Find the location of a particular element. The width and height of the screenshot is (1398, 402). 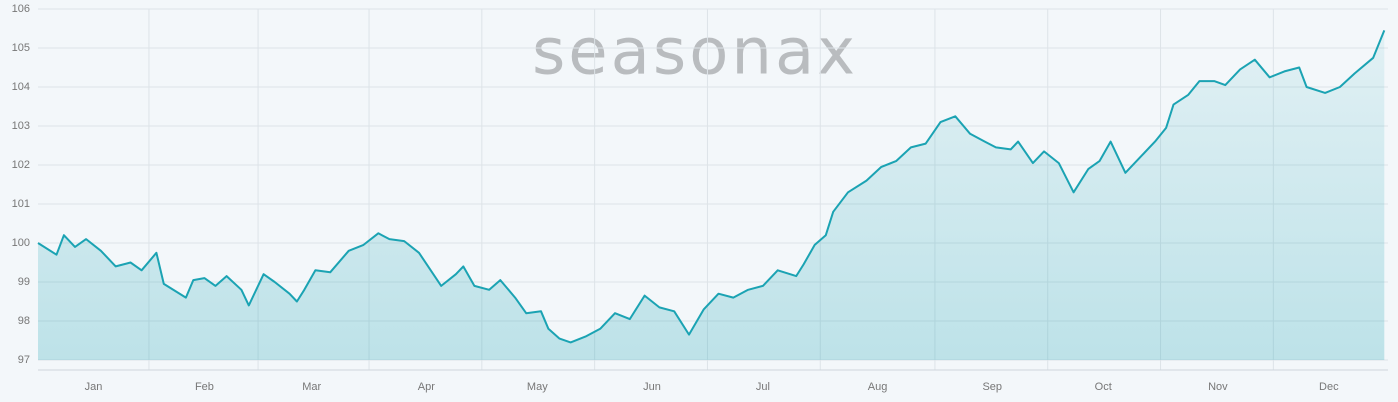

y-tick-label: 103 is located at coordinates (21, 126).